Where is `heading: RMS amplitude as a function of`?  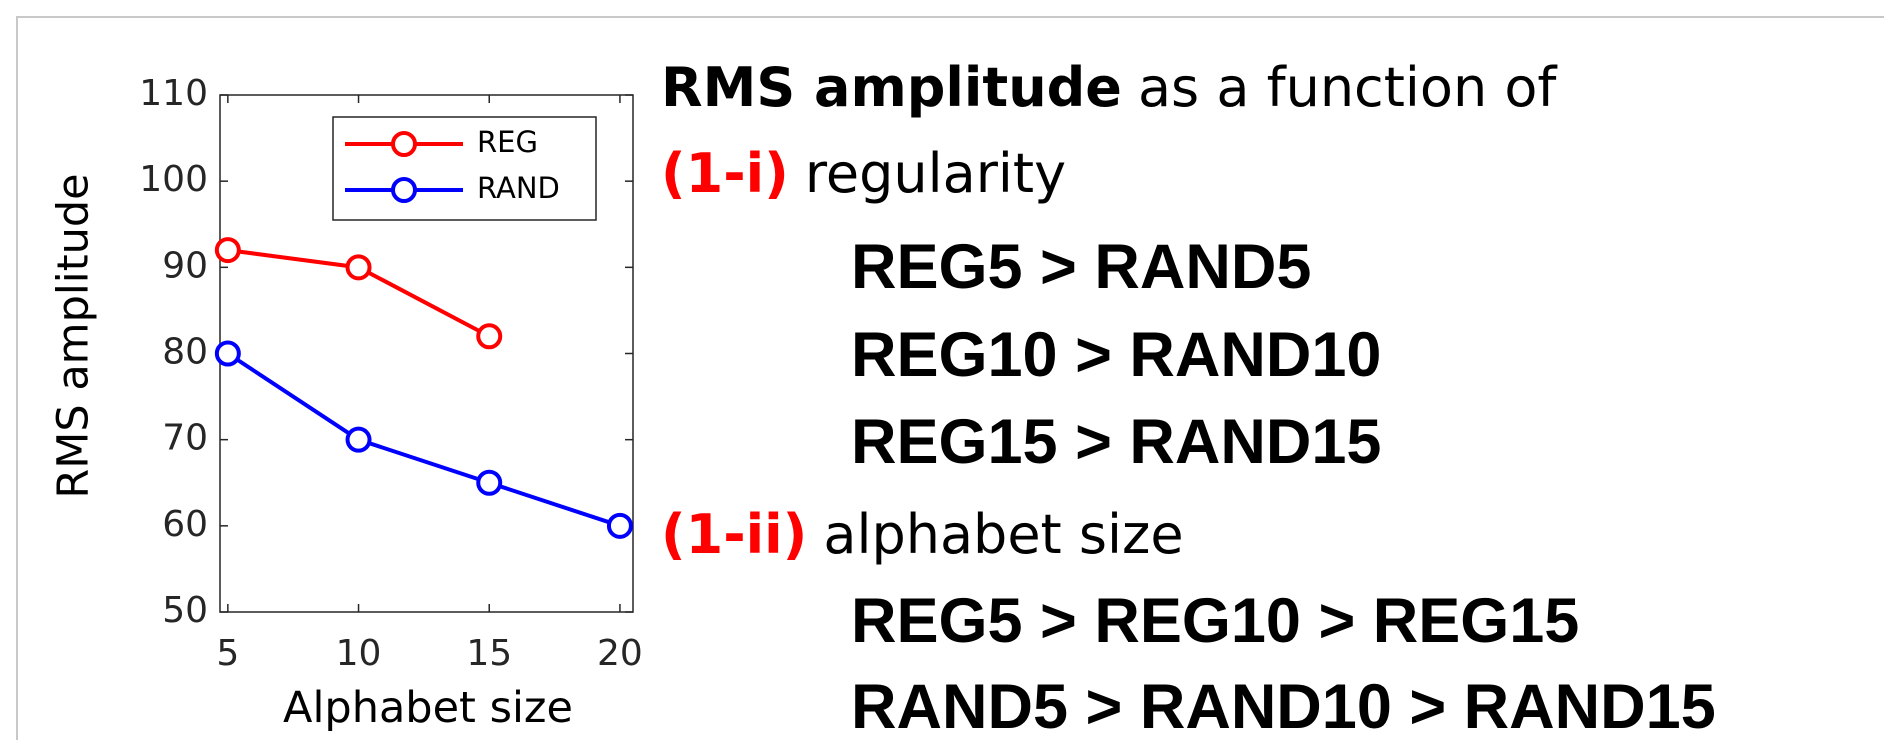 heading: RMS amplitude as a function of is located at coordinates (1109, 87).